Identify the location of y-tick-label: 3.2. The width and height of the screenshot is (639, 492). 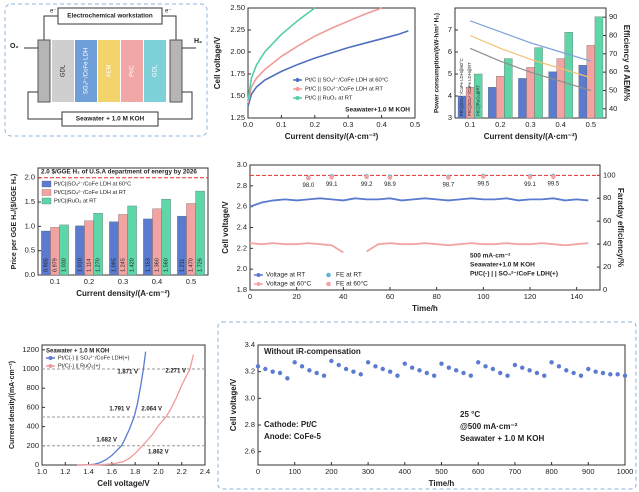
(250, 371).